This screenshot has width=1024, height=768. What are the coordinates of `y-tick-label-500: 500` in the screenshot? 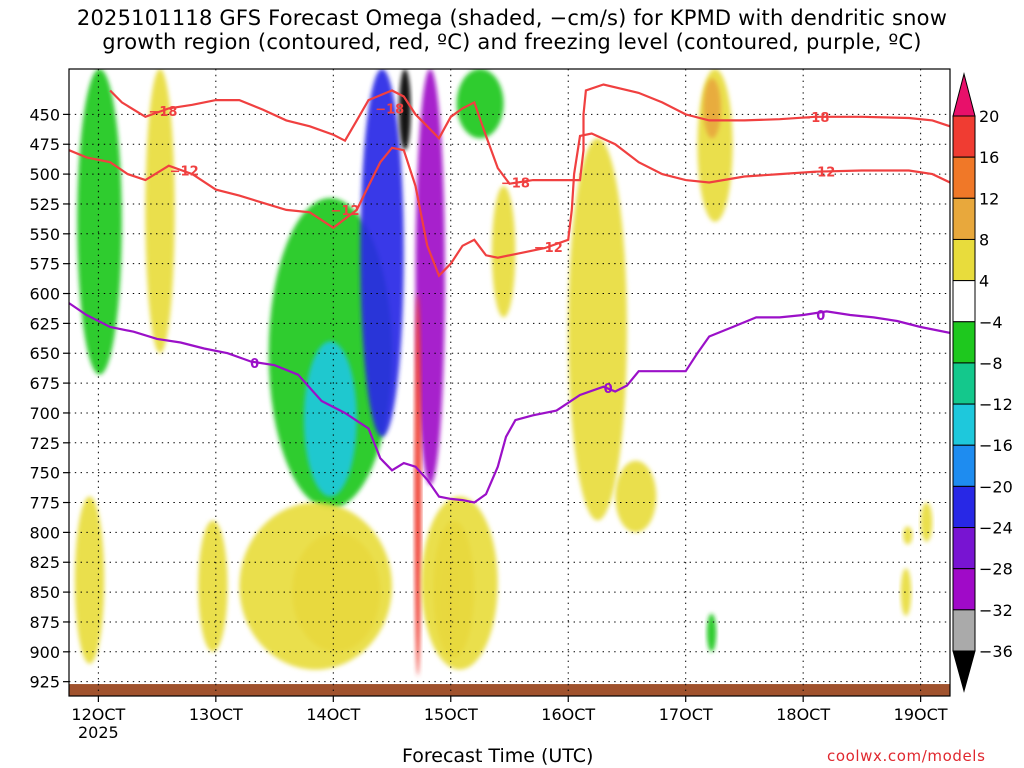 It's located at (44, 174).